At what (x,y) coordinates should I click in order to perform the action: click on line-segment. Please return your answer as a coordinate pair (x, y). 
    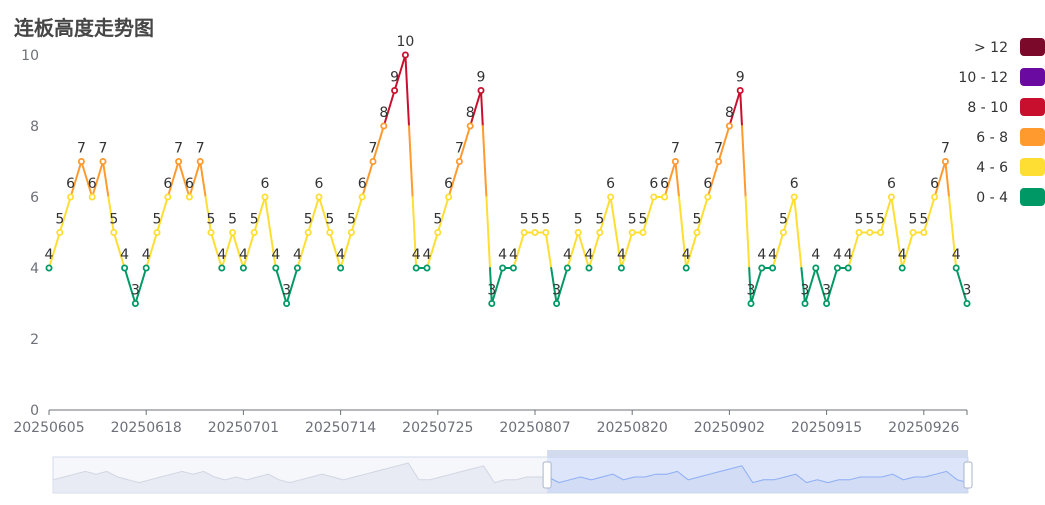
    Looking at the image, I should click on (65, 215).